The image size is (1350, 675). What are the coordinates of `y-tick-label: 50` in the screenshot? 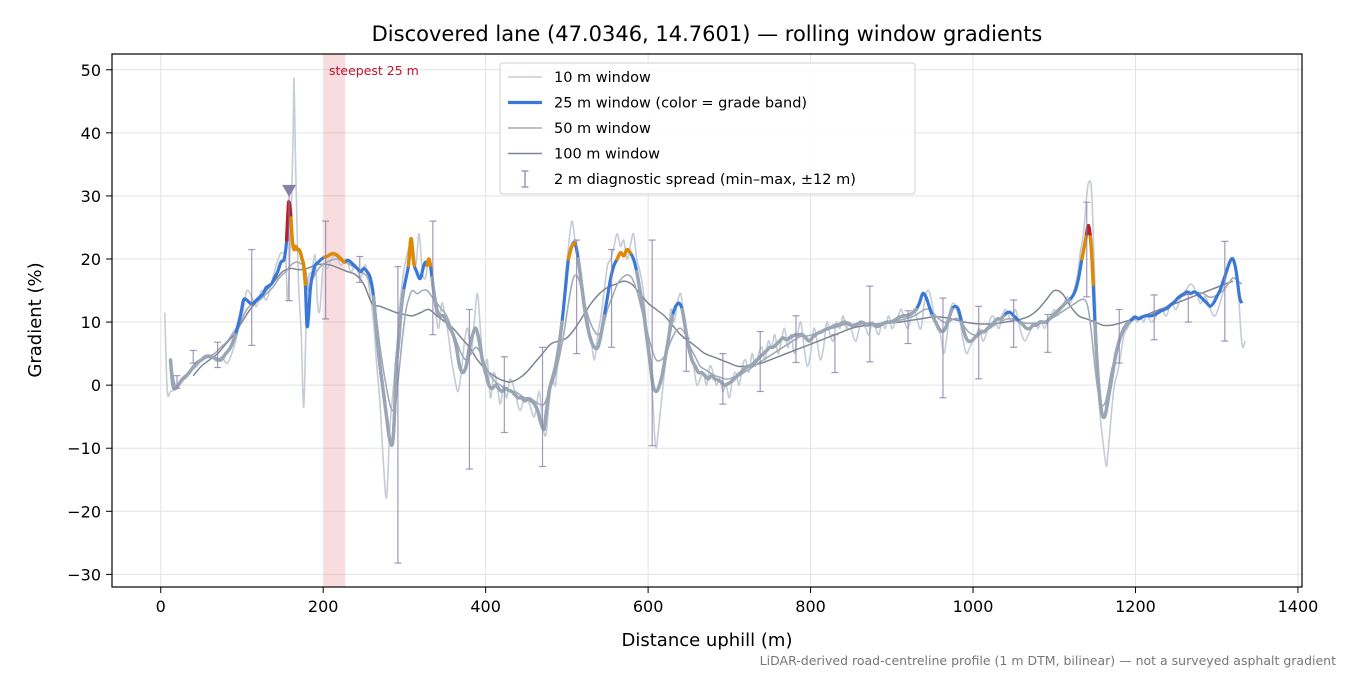 It's located at (91, 70).